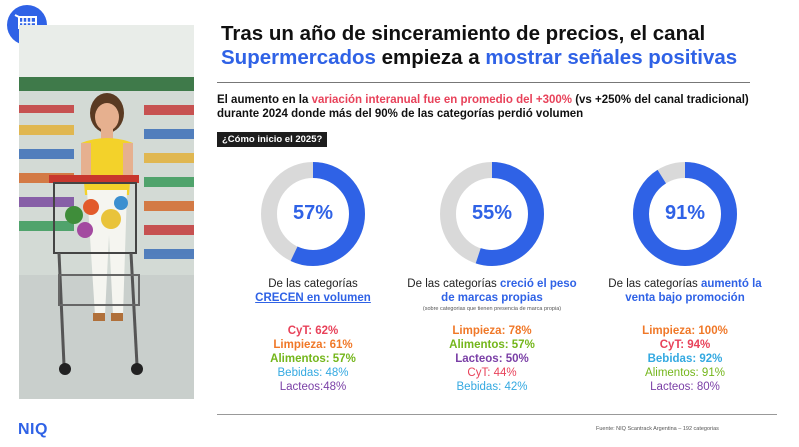 The image size is (799, 447). Describe the element at coordinates (264, 100) in the screenshot. I see `intro-part-1: El aumento en la` at that location.